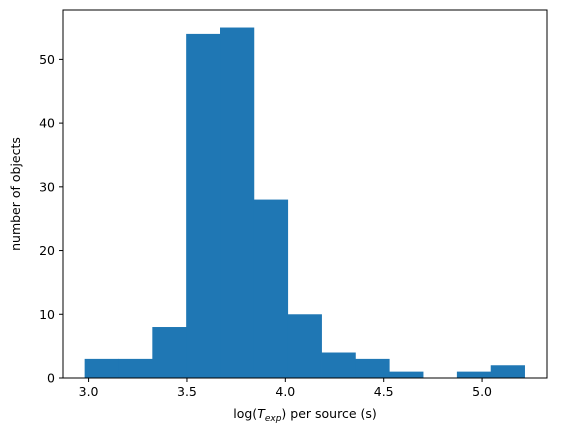 Image resolution: width=562 pixels, height=438 pixels. Describe the element at coordinates (47, 186) in the screenshot. I see `y-tick-label: 30` at that location.